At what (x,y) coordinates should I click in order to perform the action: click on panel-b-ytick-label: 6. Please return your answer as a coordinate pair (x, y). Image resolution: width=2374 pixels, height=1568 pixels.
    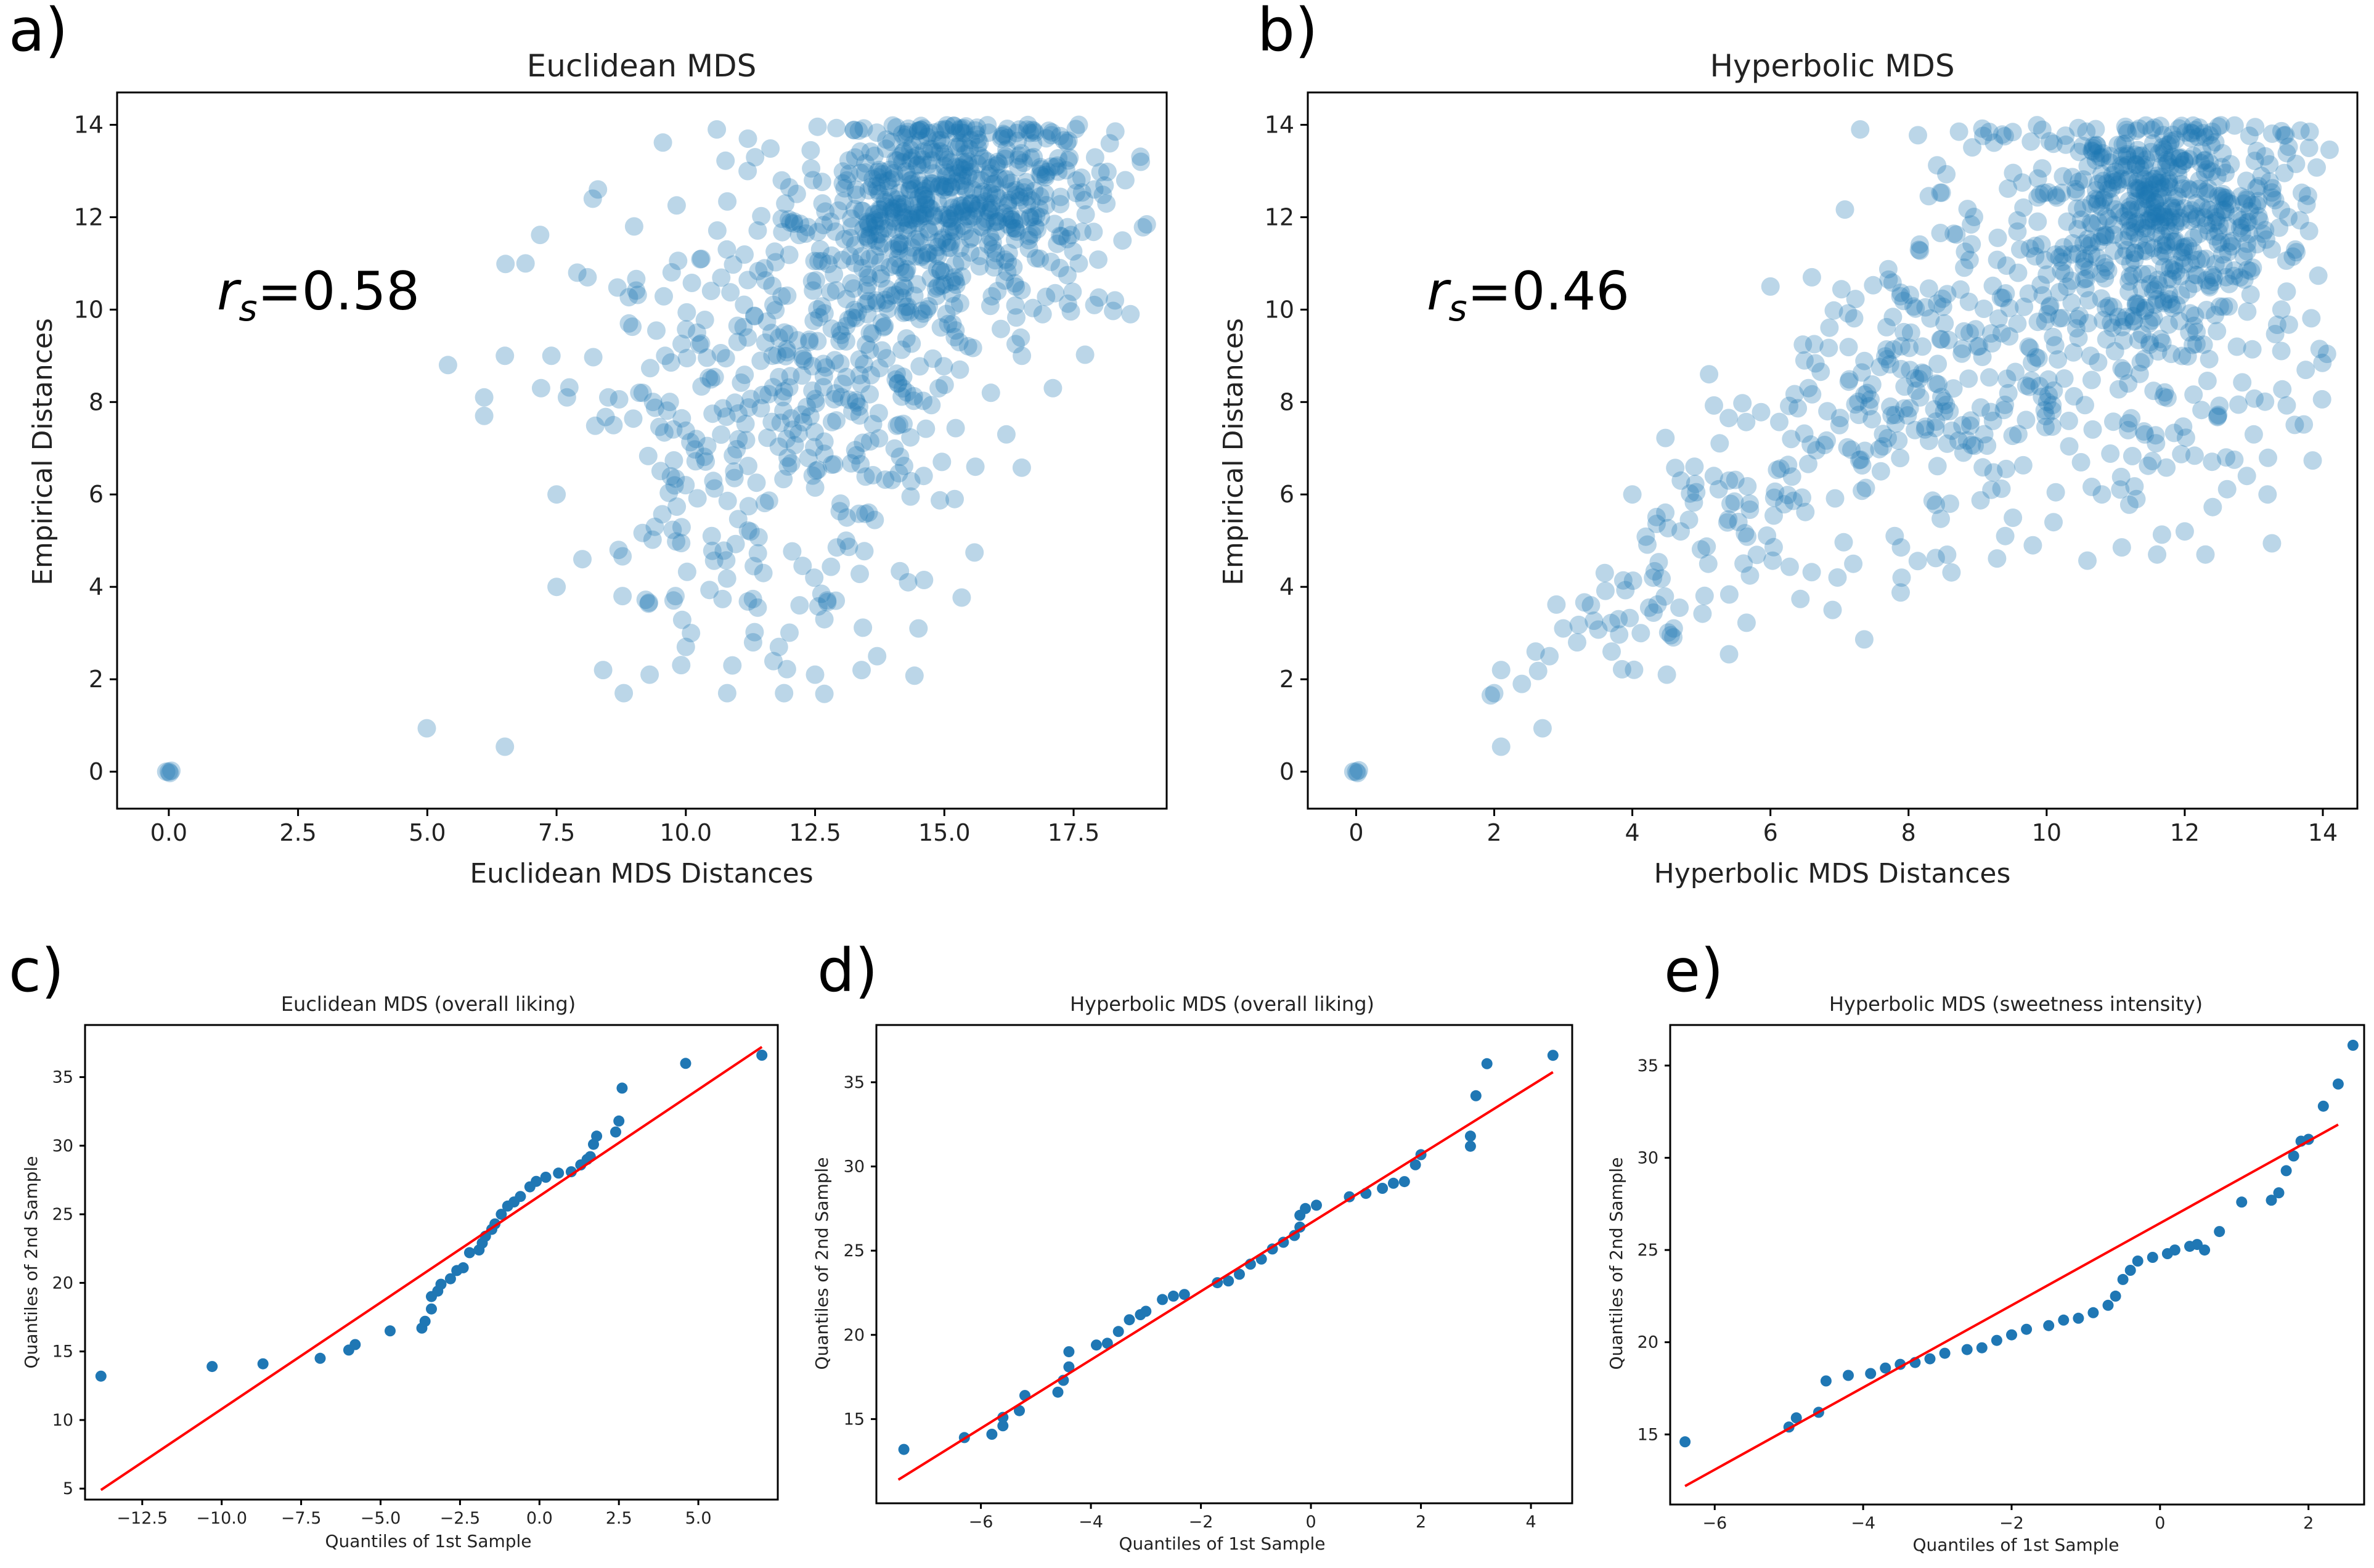
    Looking at the image, I should click on (1286, 494).